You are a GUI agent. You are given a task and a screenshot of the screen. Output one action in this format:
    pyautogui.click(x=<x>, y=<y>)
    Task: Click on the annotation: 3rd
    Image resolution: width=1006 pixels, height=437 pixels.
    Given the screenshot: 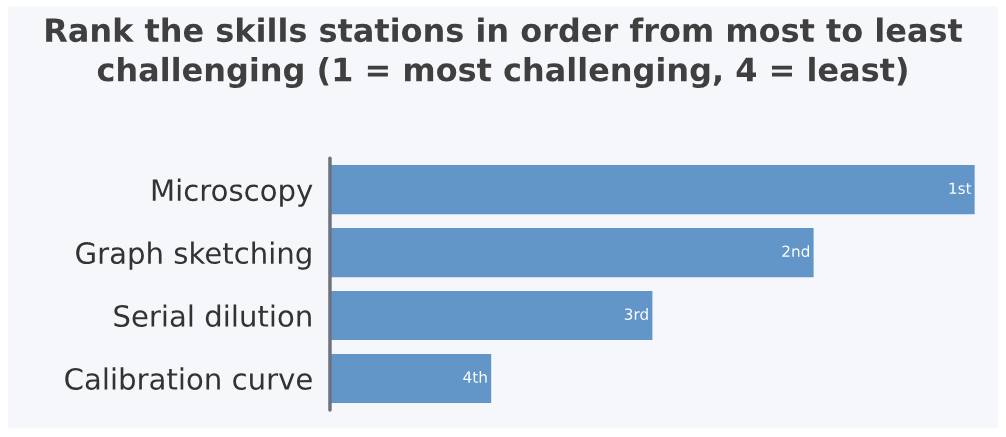 What is the action you would take?
    pyautogui.click(x=636, y=314)
    